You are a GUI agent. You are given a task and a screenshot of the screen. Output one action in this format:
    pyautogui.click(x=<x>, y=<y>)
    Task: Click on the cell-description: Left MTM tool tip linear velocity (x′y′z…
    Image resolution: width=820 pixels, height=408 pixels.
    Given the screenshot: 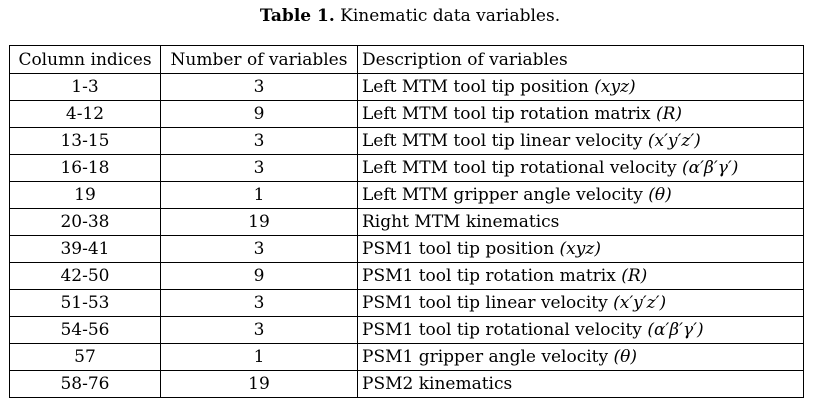 What is the action you would take?
    pyautogui.click(x=580, y=141)
    